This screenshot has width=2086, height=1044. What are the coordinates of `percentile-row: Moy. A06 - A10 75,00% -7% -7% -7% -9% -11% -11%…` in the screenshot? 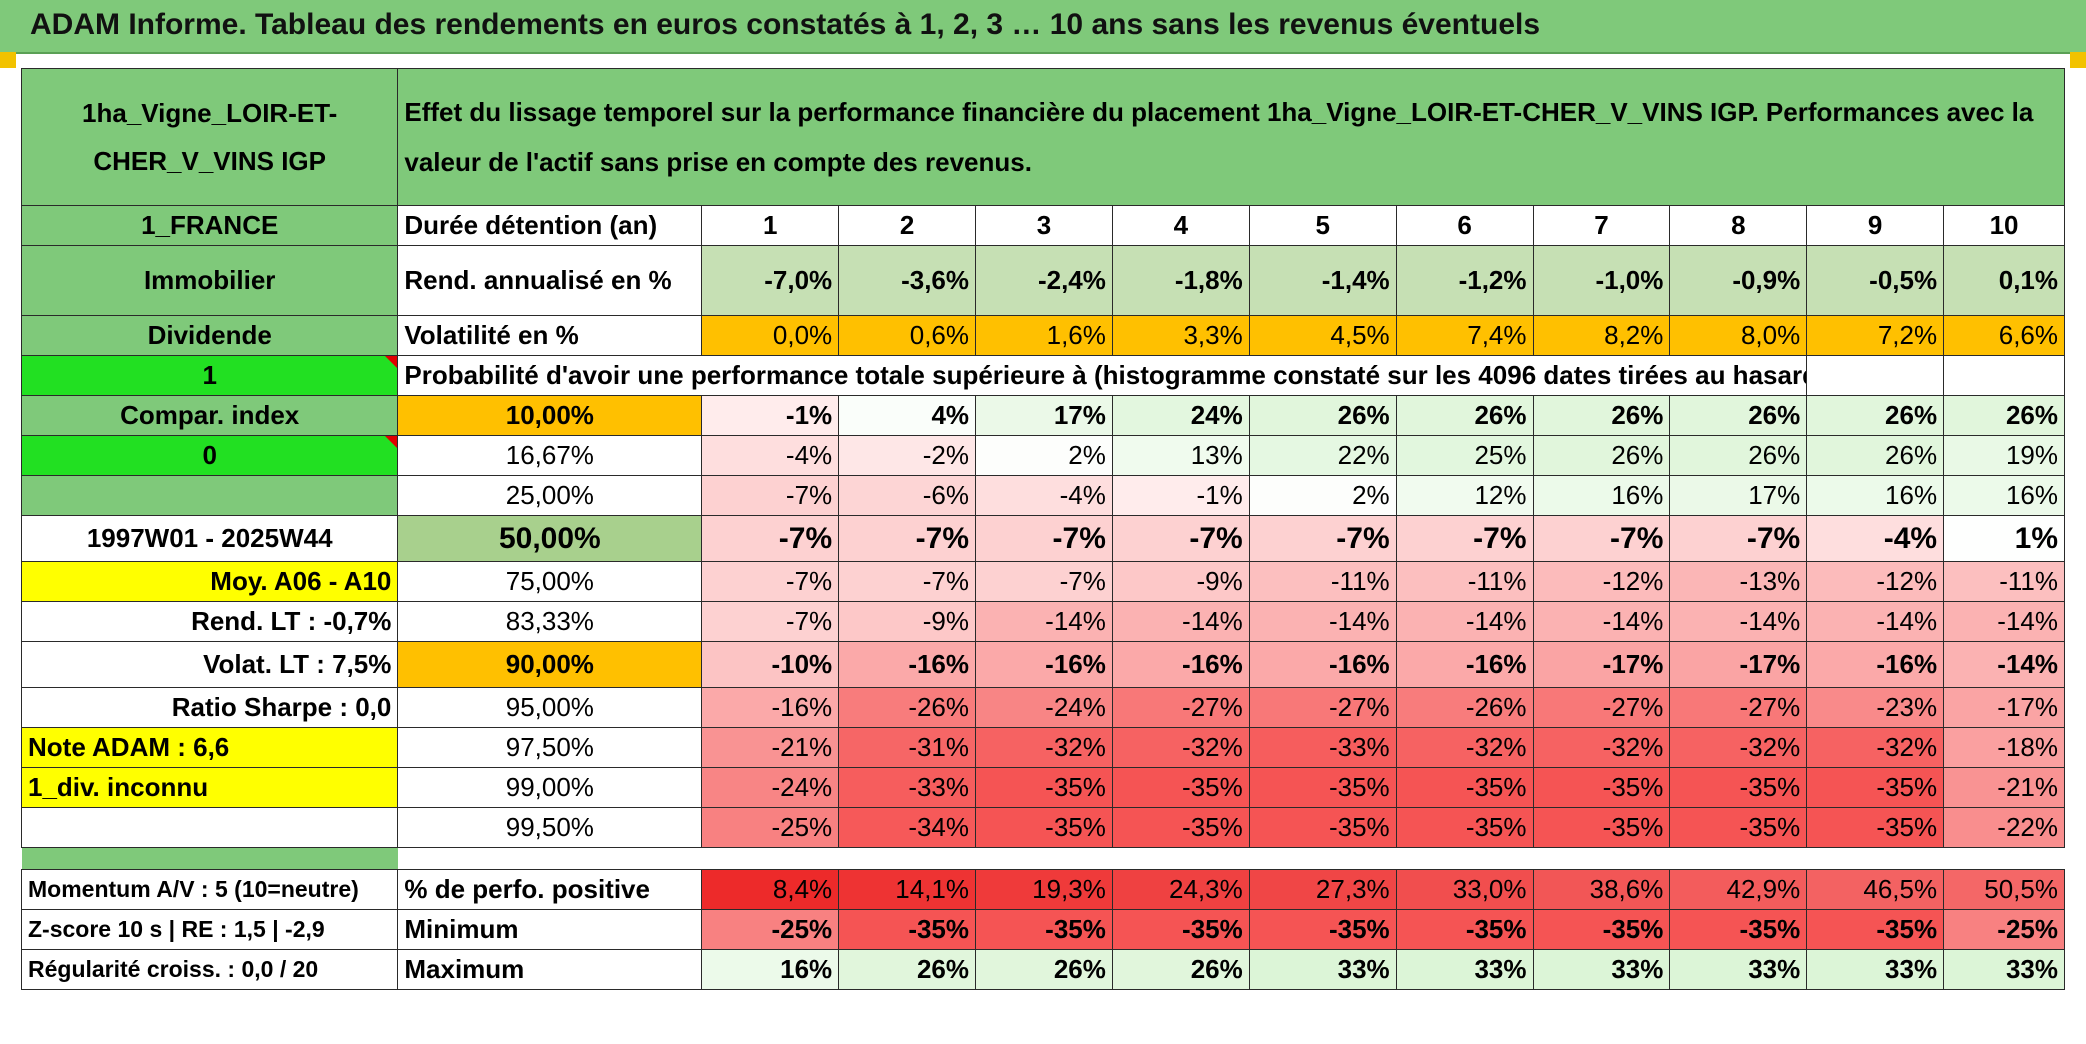 It's located at (1042, 581).